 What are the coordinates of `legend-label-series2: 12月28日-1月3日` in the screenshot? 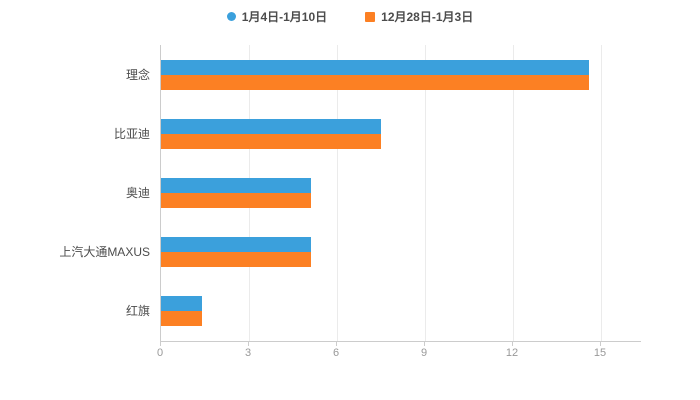 It's located at (427, 17).